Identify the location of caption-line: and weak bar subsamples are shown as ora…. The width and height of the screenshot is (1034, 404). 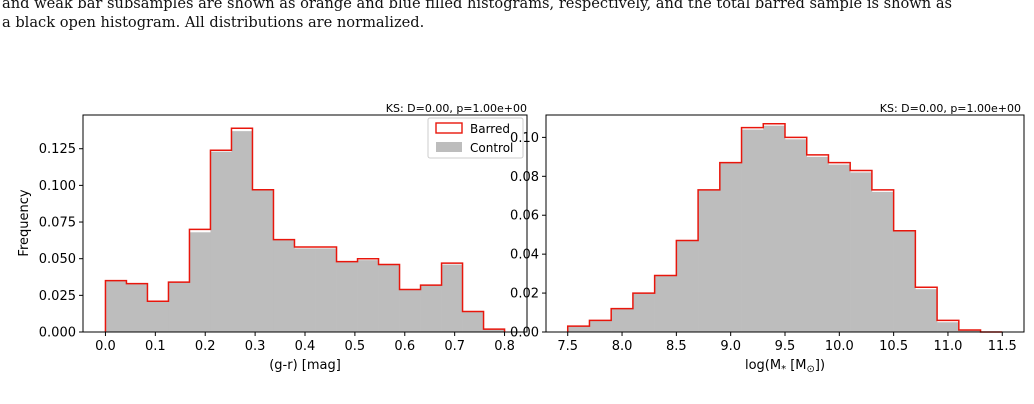
(477, 6).